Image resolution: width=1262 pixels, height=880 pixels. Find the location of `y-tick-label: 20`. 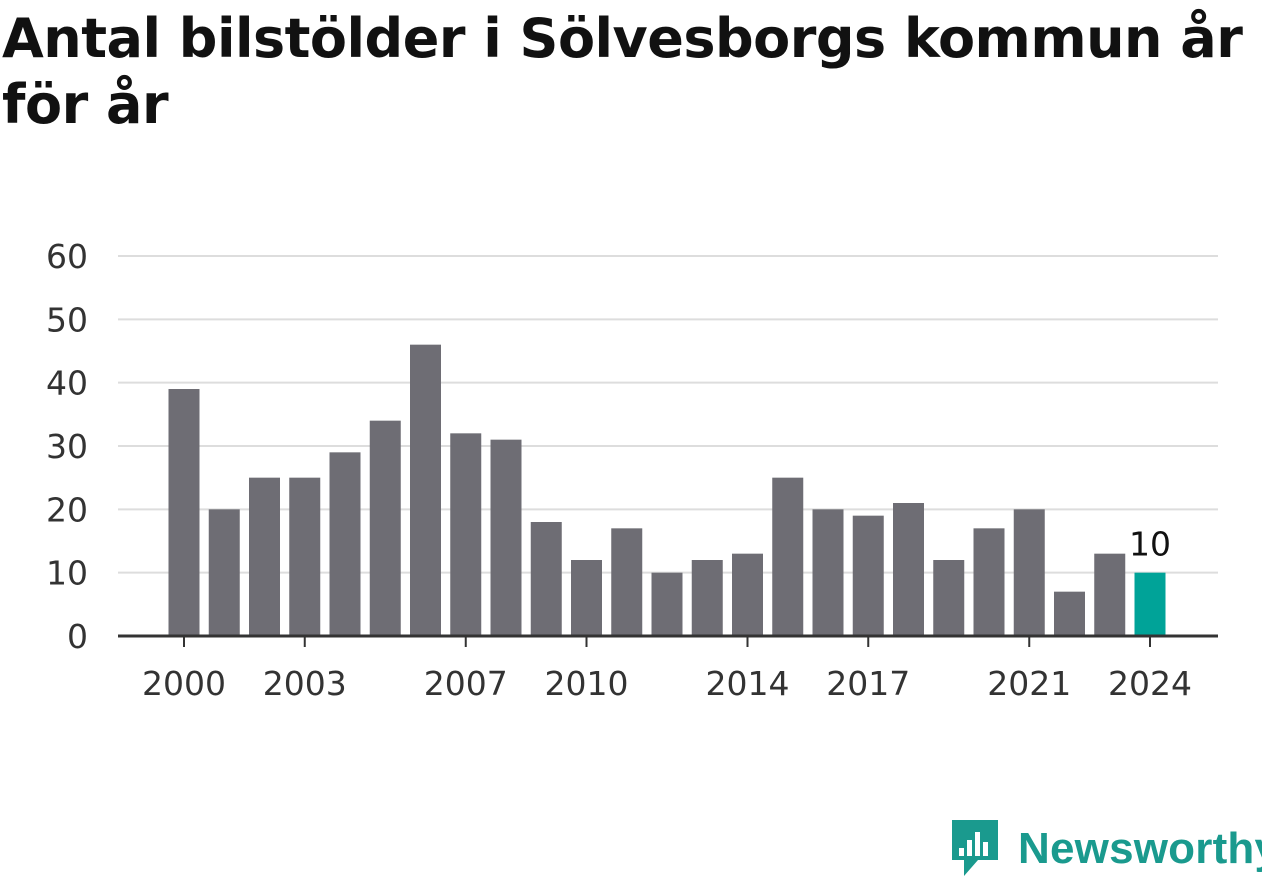

y-tick-label: 20 is located at coordinates (67, 509).